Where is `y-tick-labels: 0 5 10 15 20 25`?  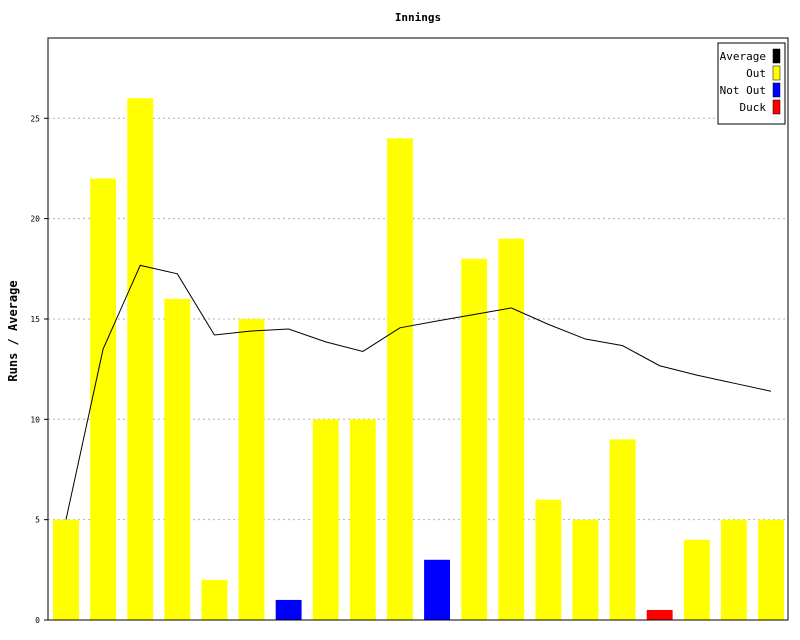
y-tick-labels: 0 5 10 15 20 25 is located at coordinates (39, 369).